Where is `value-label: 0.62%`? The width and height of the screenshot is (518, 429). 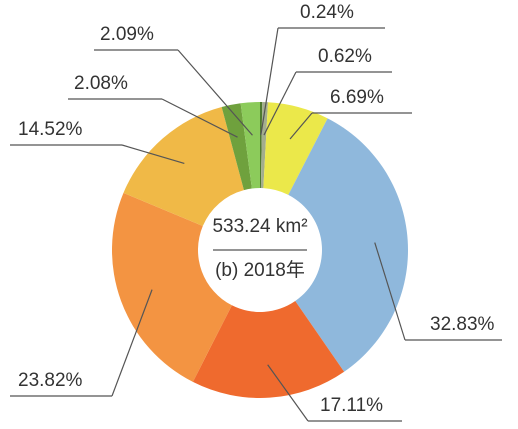 value-label: 0.62% is located at coordinates (345, 56).